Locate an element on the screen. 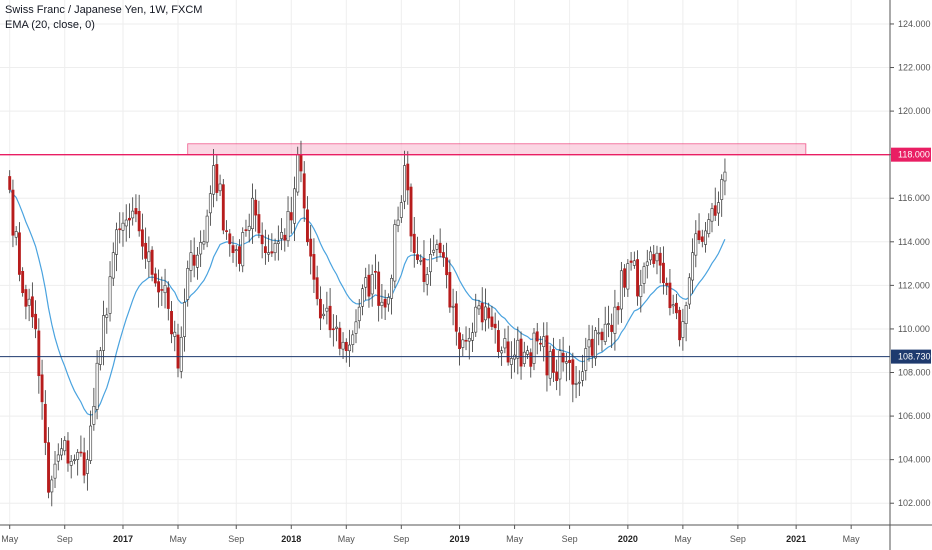  x-tick-label: 2017 is located at coordinates (123, 539).